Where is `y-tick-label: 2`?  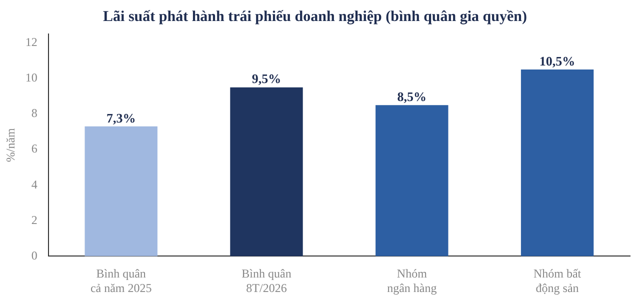
y-tick-label: 2 is located at coordinates (34, 219).